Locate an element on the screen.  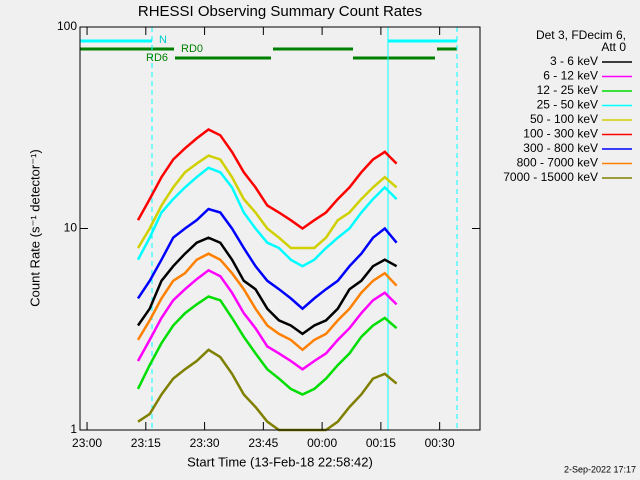
legend-label: 6 - 12 keV is located at coordinates (570, 76).